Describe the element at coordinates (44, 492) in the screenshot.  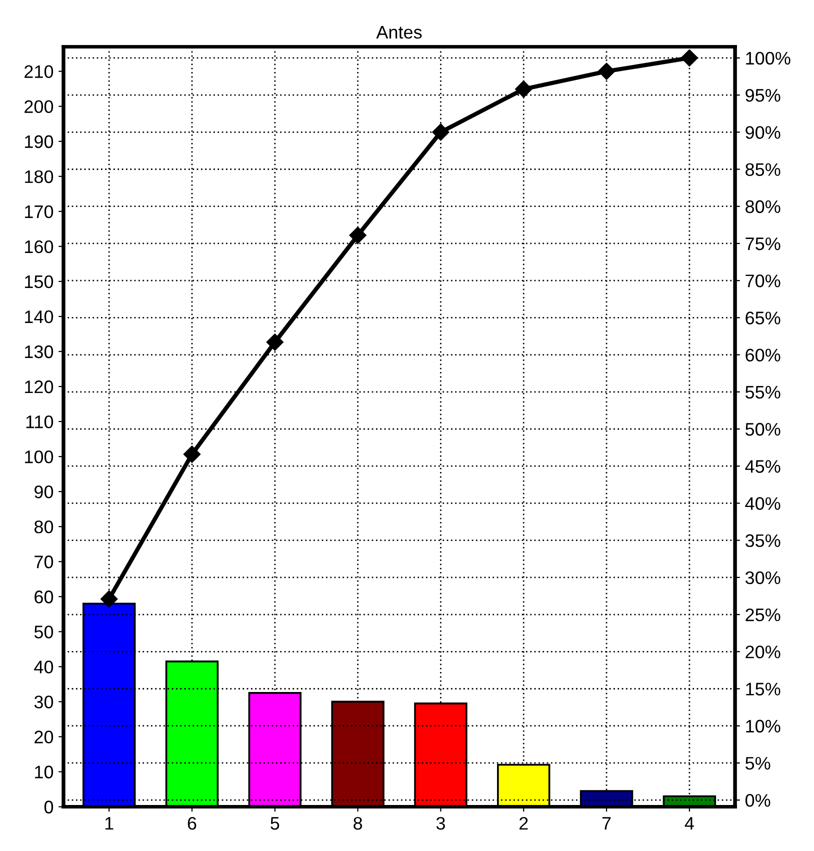
I see `y-tick-label: 90` at that location.